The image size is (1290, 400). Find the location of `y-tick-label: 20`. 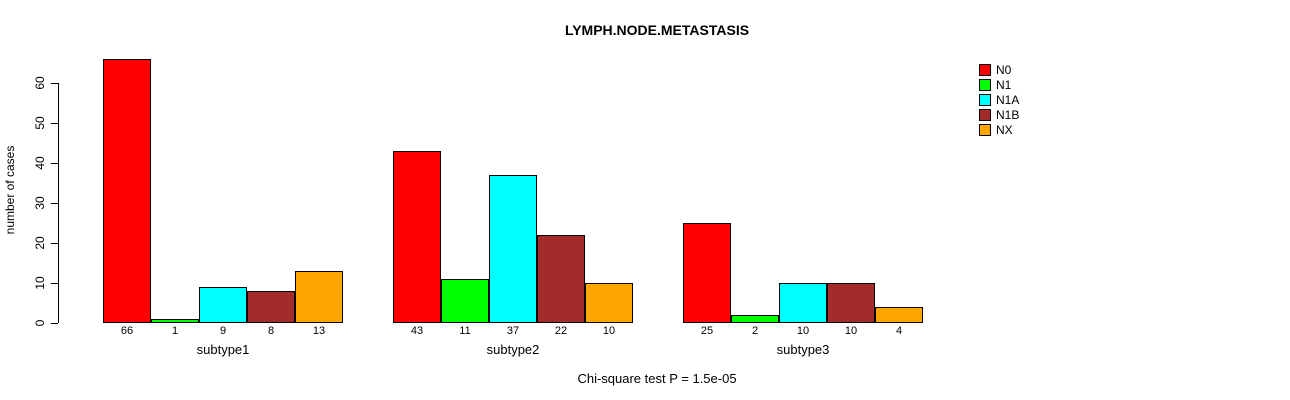

y-tick-label: 20 is located at coordinates (40, 243).